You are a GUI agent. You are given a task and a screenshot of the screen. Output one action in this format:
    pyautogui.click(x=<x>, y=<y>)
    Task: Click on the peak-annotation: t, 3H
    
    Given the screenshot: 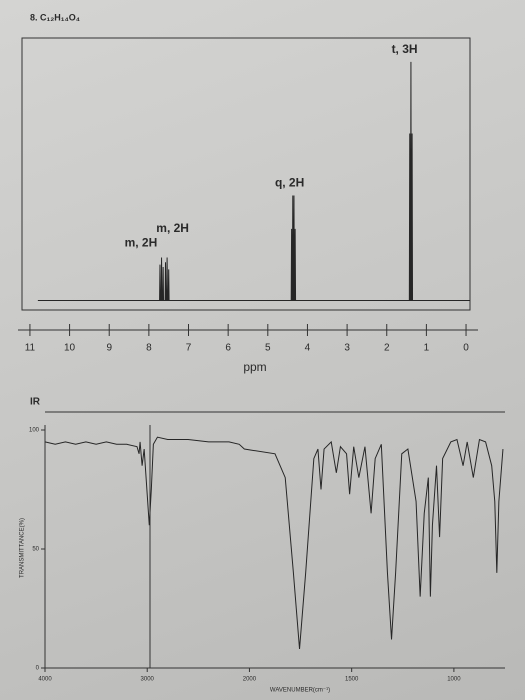 What is the action you would take?
    pyautogui.click(x=405, y=49)
    